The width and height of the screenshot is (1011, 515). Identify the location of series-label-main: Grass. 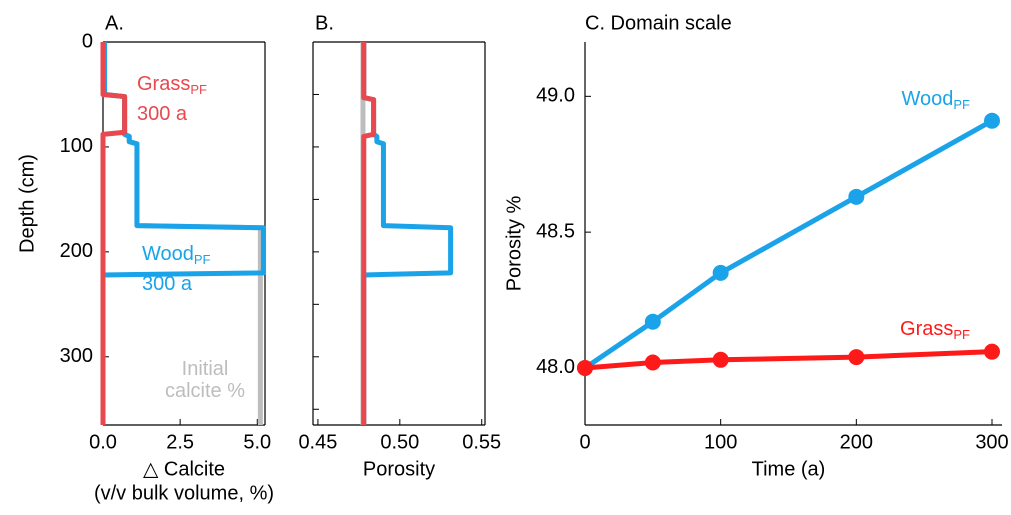
(926, 329).